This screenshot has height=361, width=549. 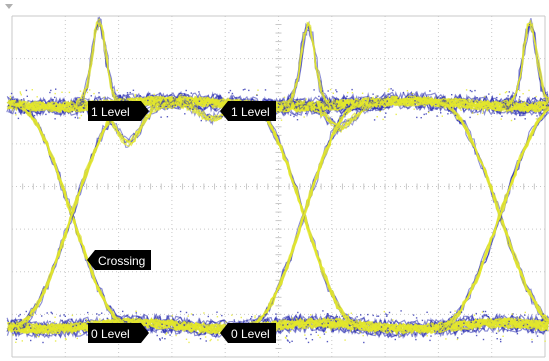 What do you see at coordinates (250, 334) in the screenshot?
I see `marker-label: 0 Level` at bounding box center [250, 334].